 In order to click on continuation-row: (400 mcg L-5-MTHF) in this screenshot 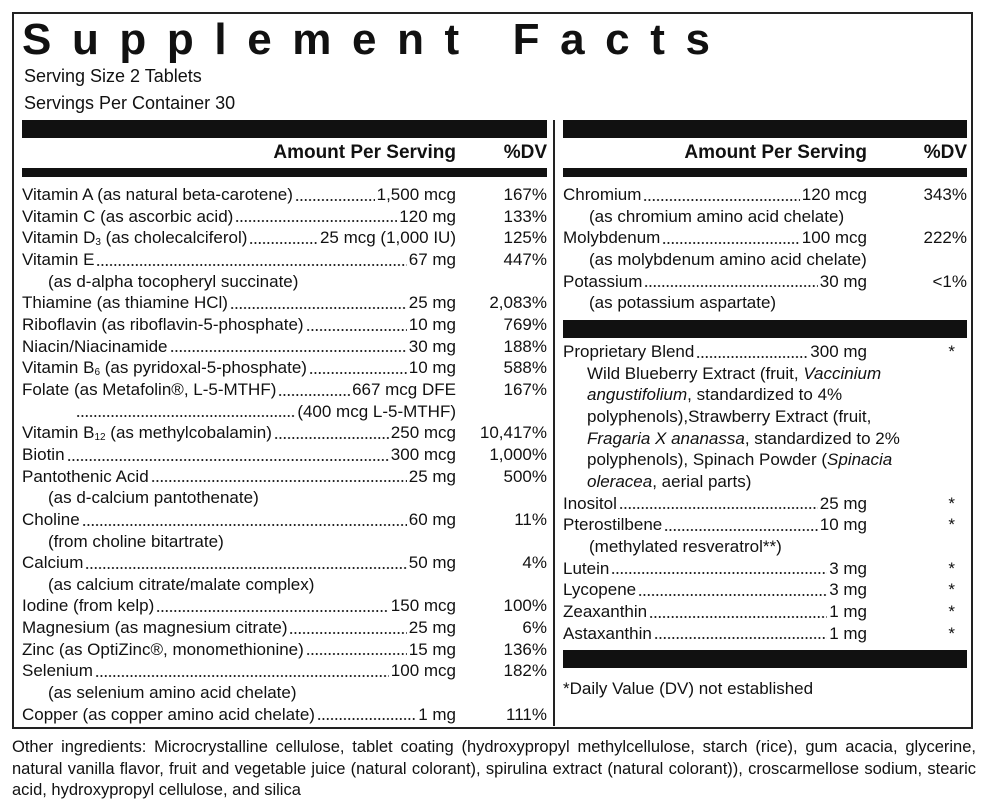, I will do `click(284, 412)`.